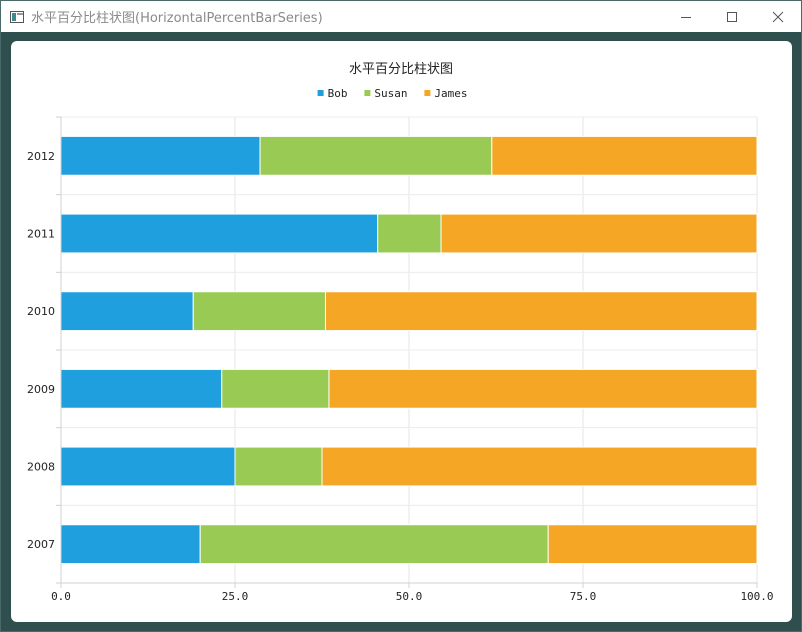 The image size is (802, 632). Describe the element at coordinates (41, 350) in the screenshot. I see `y-axis-labels: 2007 2008 2009 2010 2011 2012` at that location.